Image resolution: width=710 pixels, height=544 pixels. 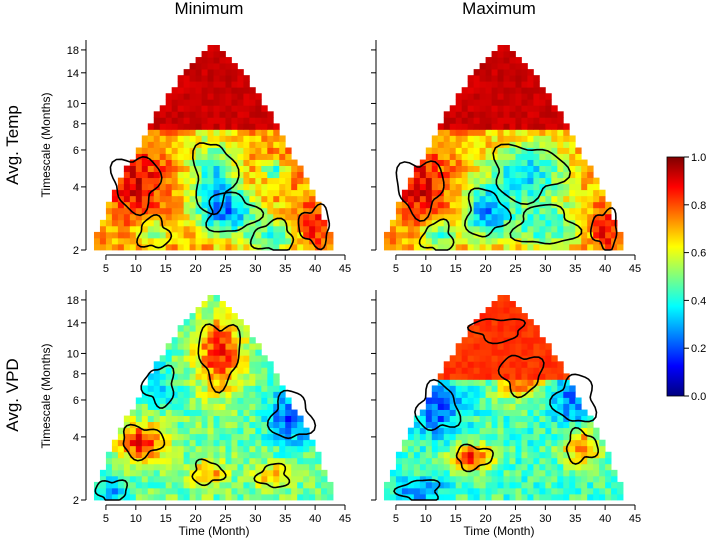 What do you see at coordinates (225, 269) in the screenshot?
I see `x-tick-label: 25` at bounding box center [225, 269].